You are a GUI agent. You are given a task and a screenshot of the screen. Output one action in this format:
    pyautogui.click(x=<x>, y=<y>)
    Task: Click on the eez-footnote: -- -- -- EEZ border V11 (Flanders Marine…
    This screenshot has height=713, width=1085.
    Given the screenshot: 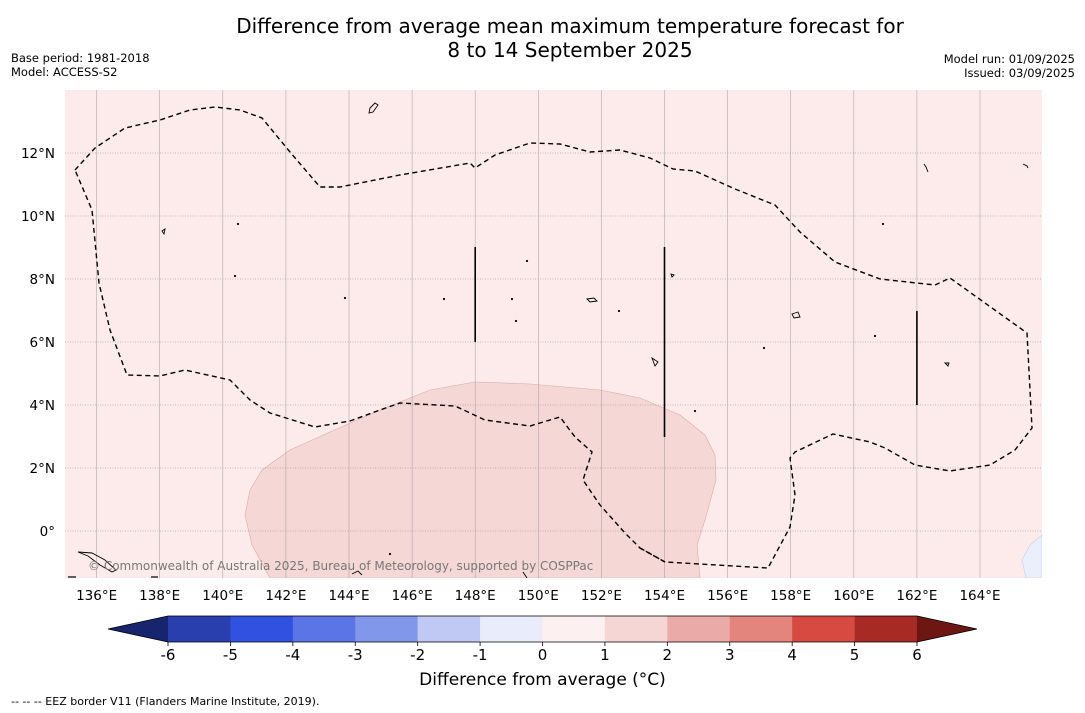 What is the action you would take?
    pyautogui.click(x=165, y=701)
    